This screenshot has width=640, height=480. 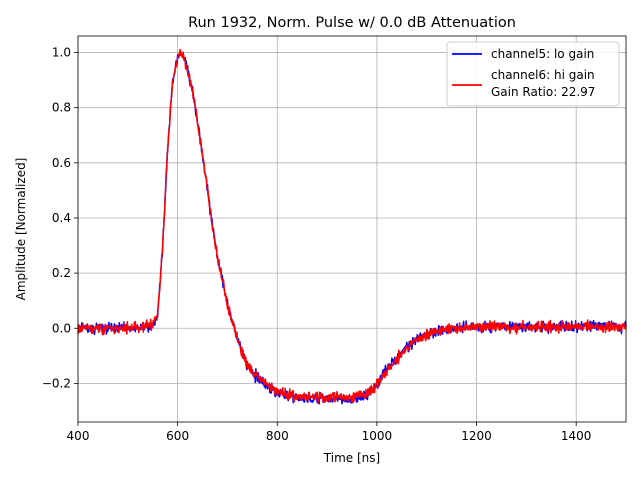 What do you see at coordinates (61, 53) in the screenshot?
I see `y-tick-label: 1.0` at bounding box center [61, 53].